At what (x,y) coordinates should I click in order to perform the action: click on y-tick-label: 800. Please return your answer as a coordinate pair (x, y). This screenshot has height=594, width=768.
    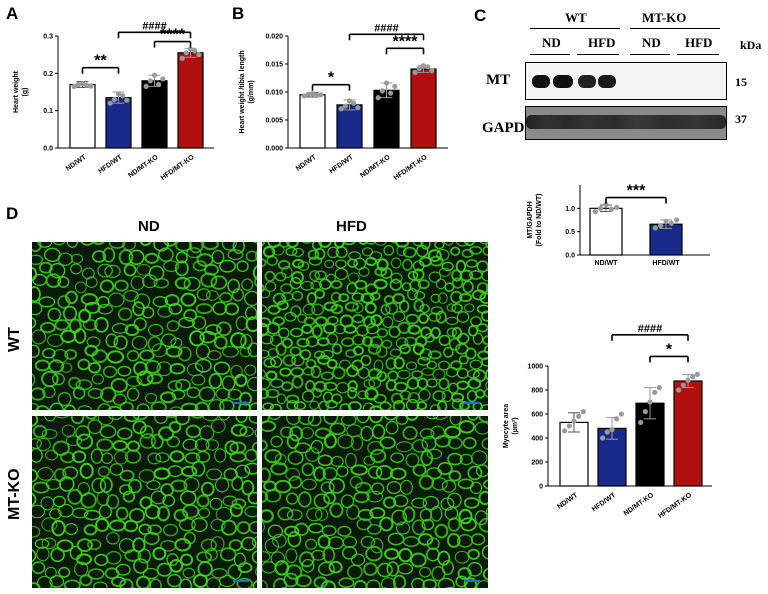
    Looking at the image, I should click on (537, 391).